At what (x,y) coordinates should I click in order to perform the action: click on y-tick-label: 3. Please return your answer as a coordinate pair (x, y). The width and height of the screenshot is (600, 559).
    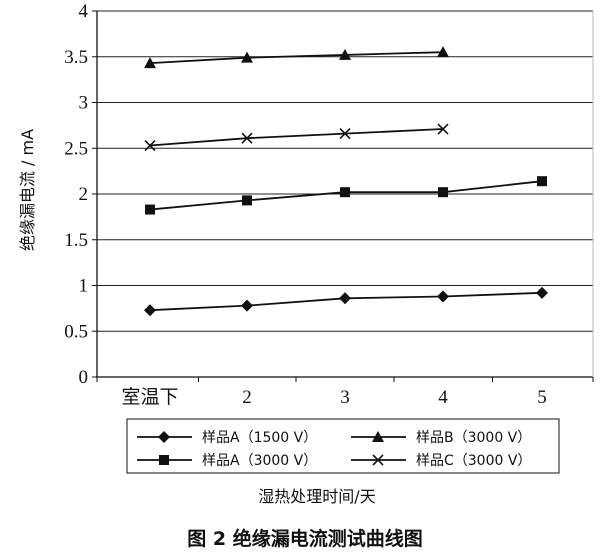
    Looking at the image, I should click on (84, 103).